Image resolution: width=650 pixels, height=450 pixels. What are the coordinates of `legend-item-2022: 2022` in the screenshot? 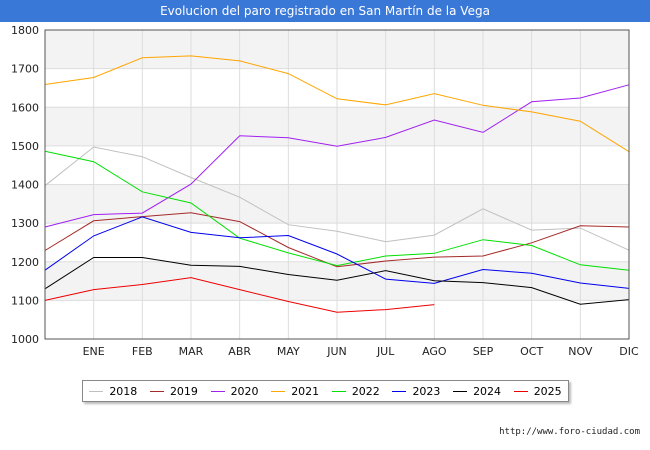 It's located at (355, 391).